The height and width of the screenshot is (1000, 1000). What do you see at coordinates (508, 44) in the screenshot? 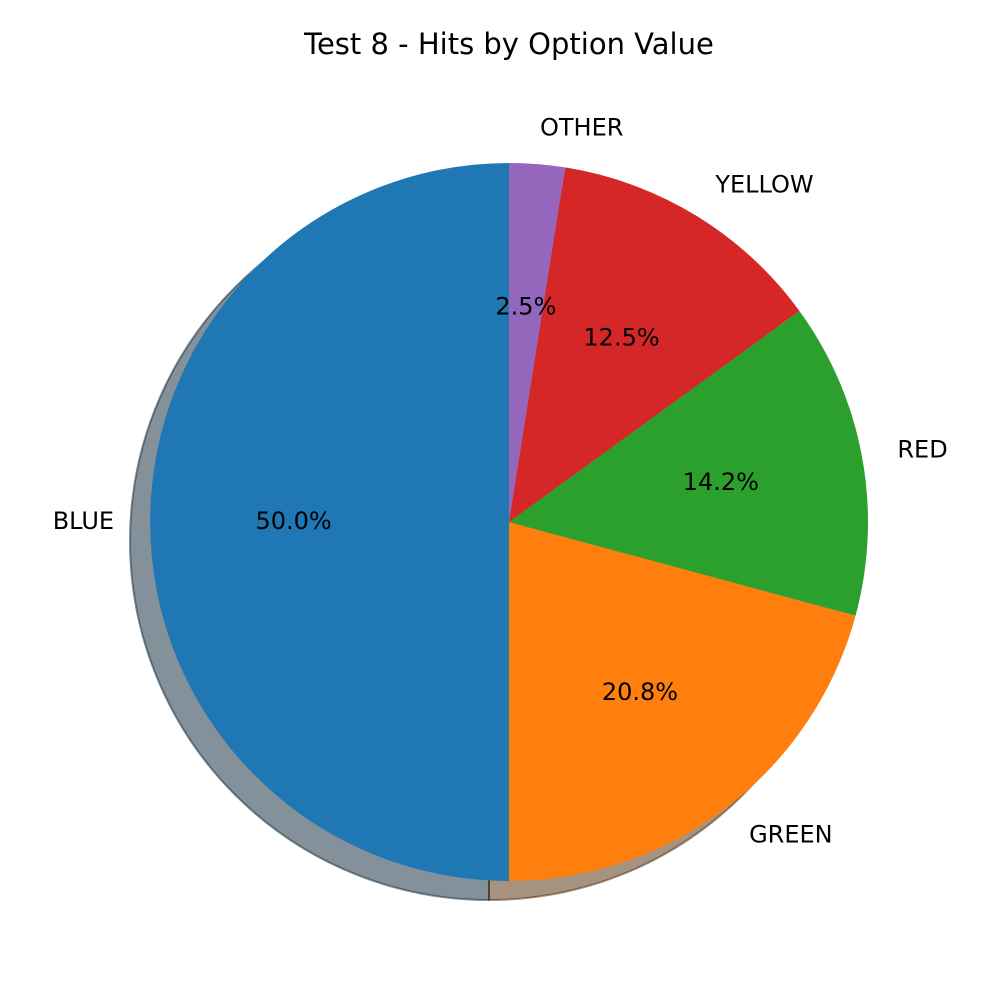
I see `chart-title: Test 8 - Hits by Option Value` at bounding box center [508, 44].